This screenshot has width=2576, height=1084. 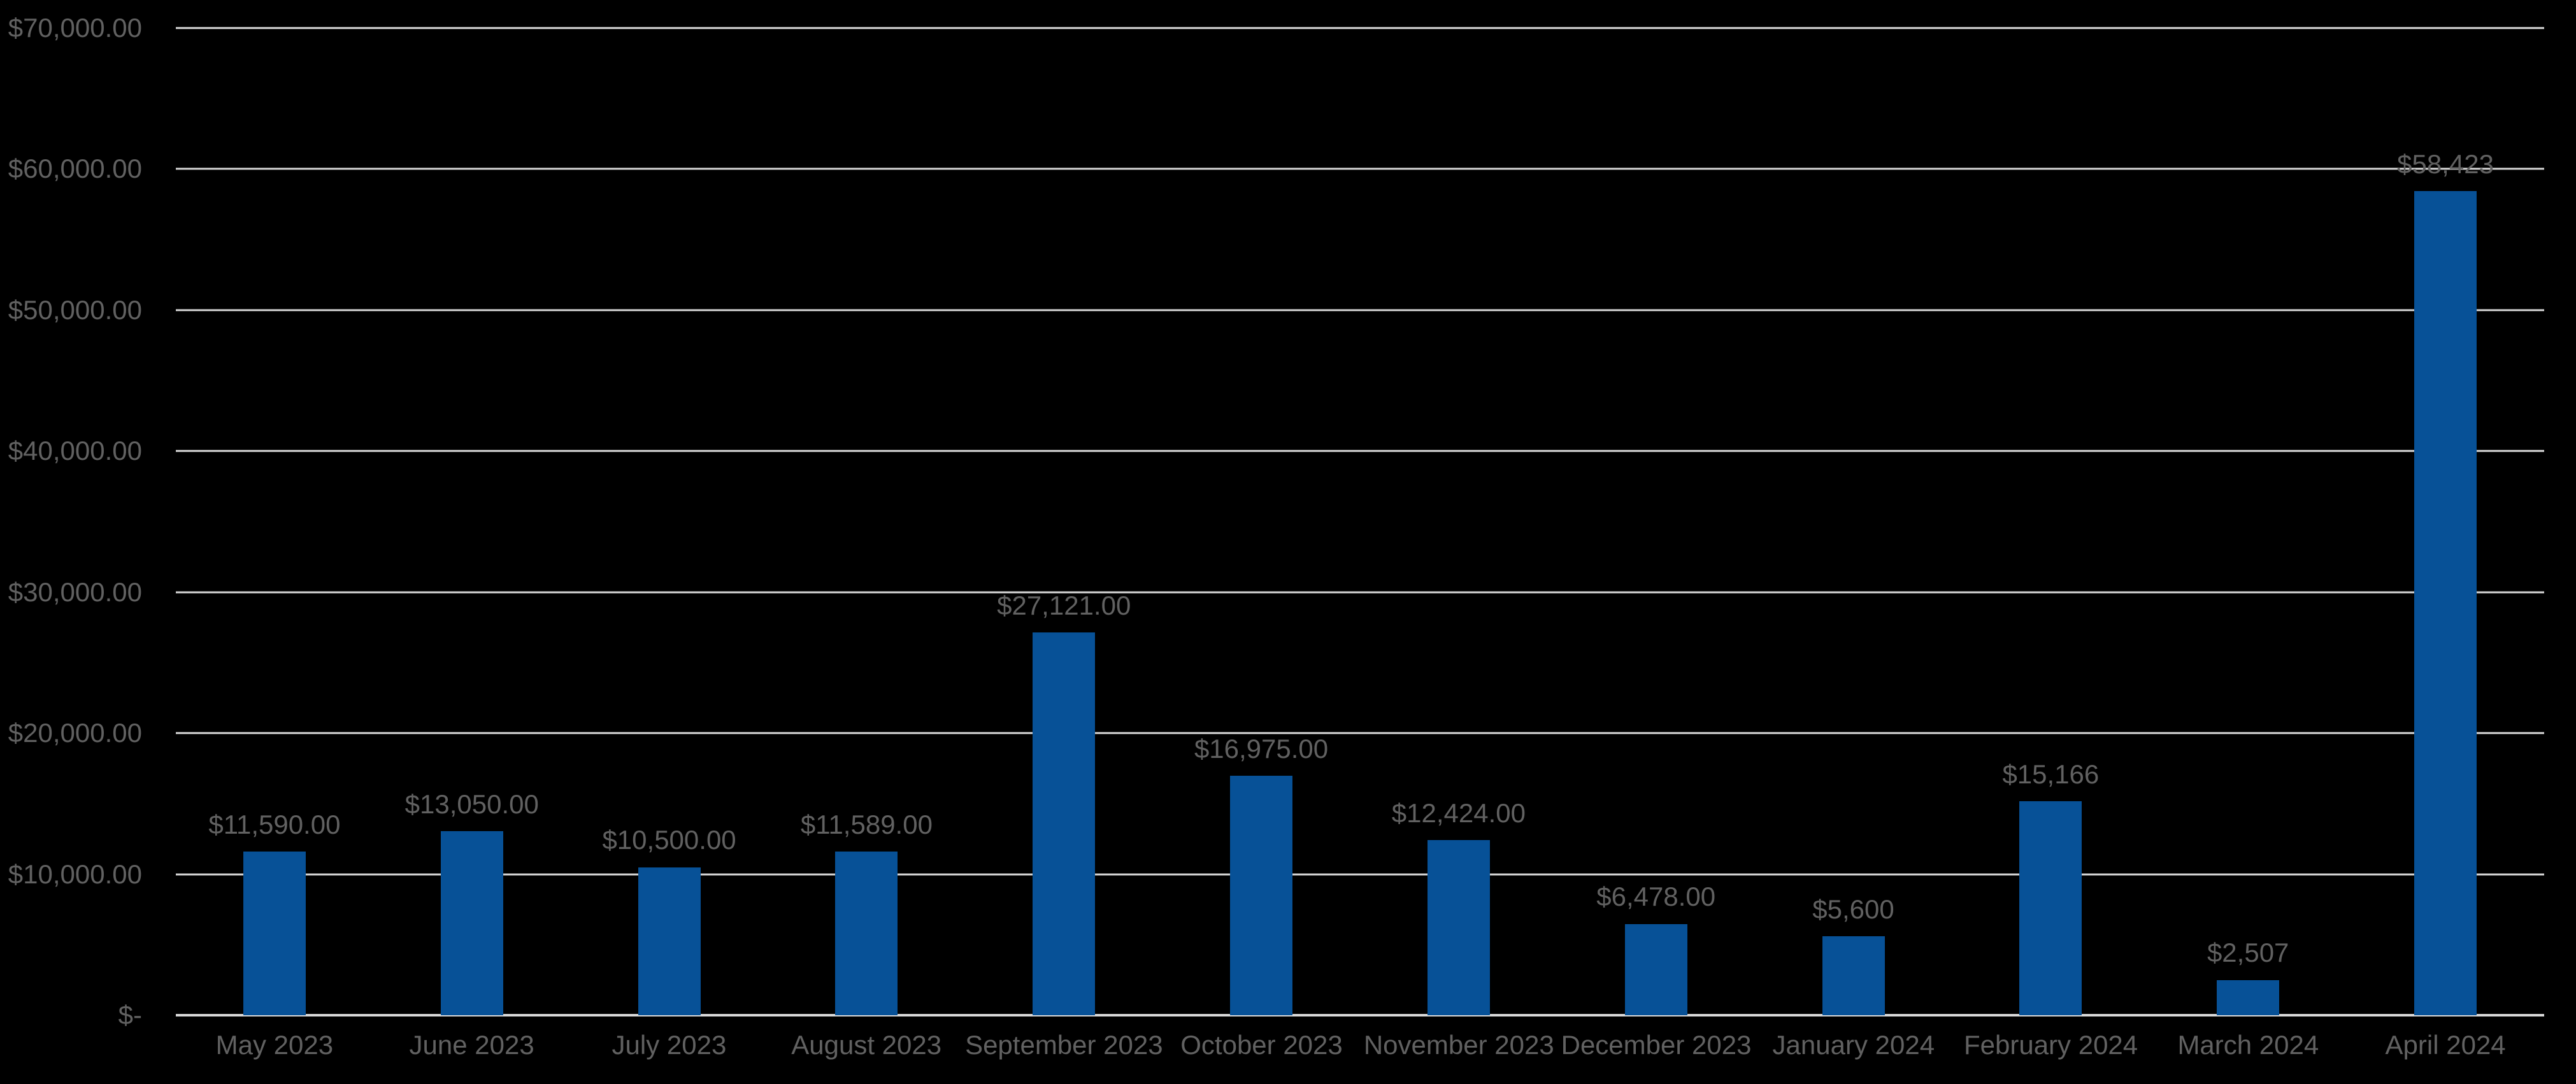 What do you see at coordinates (2248, 521) in the screenshot?
I see `bar-slot-march-2024: $2,507` at bounding box center [2248, 521].